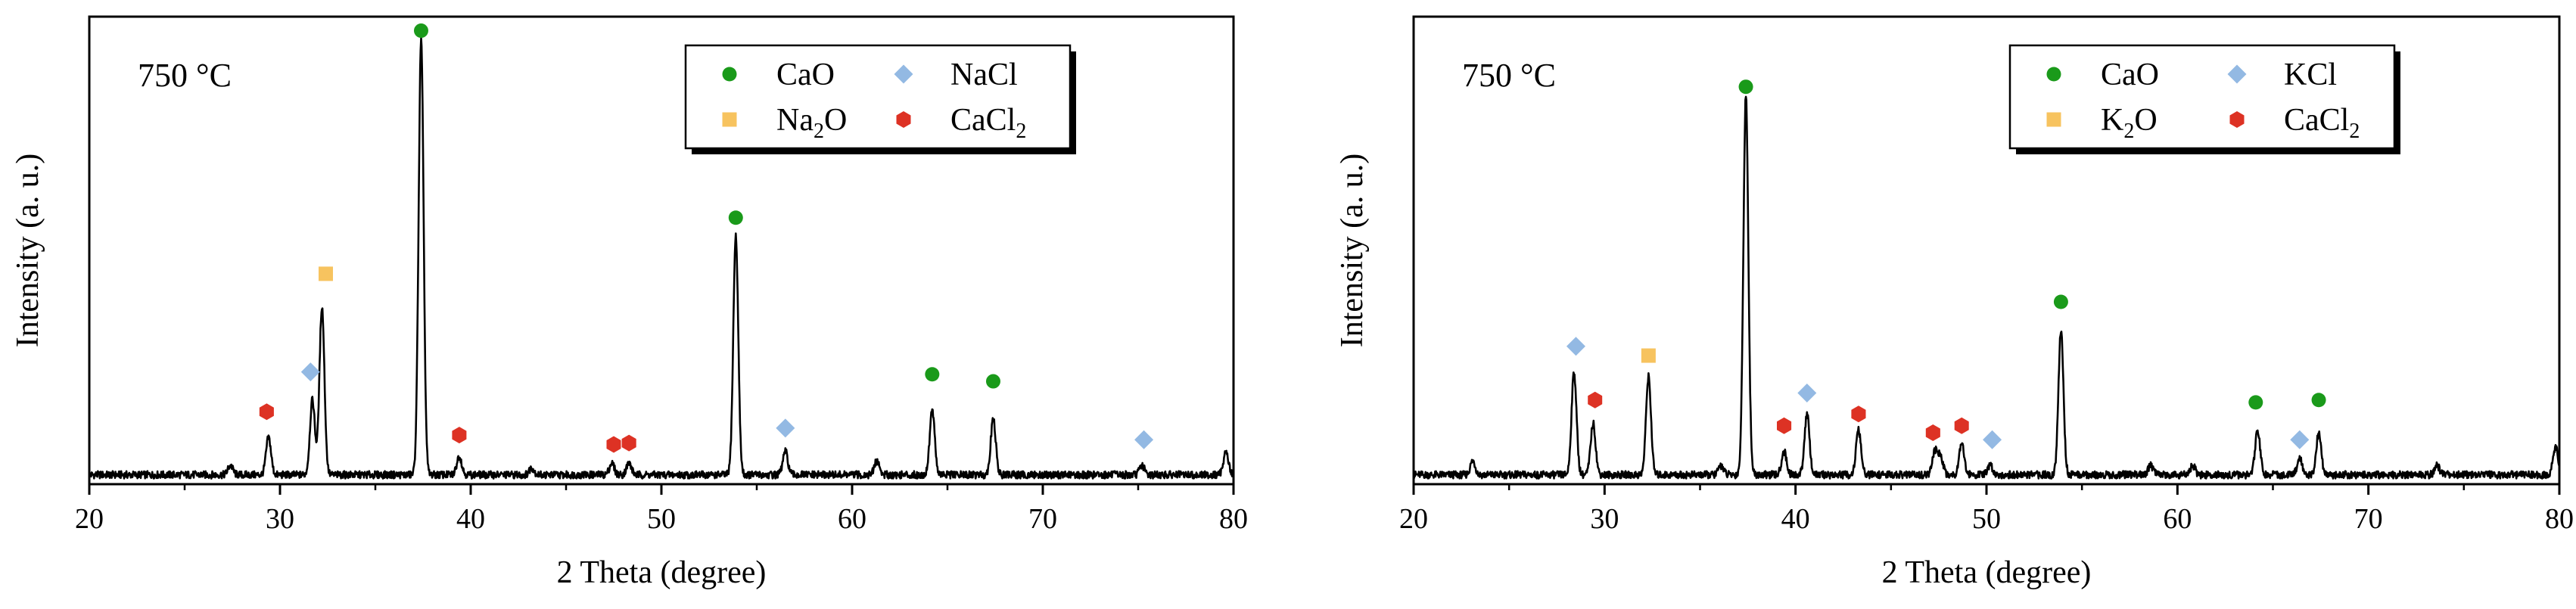  I want to click on legend-label: KCl, so click(2310, 74).